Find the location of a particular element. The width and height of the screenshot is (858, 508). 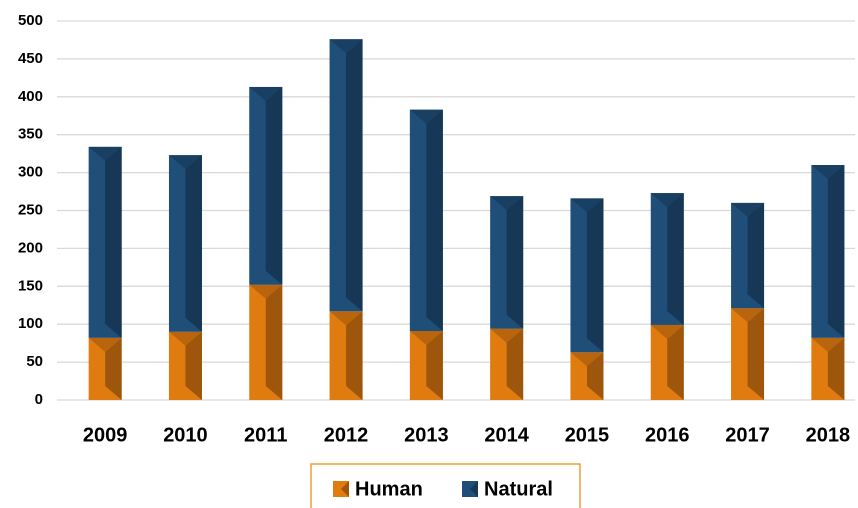

x-tick-label: 2013 is located at coordinates (426, 435).